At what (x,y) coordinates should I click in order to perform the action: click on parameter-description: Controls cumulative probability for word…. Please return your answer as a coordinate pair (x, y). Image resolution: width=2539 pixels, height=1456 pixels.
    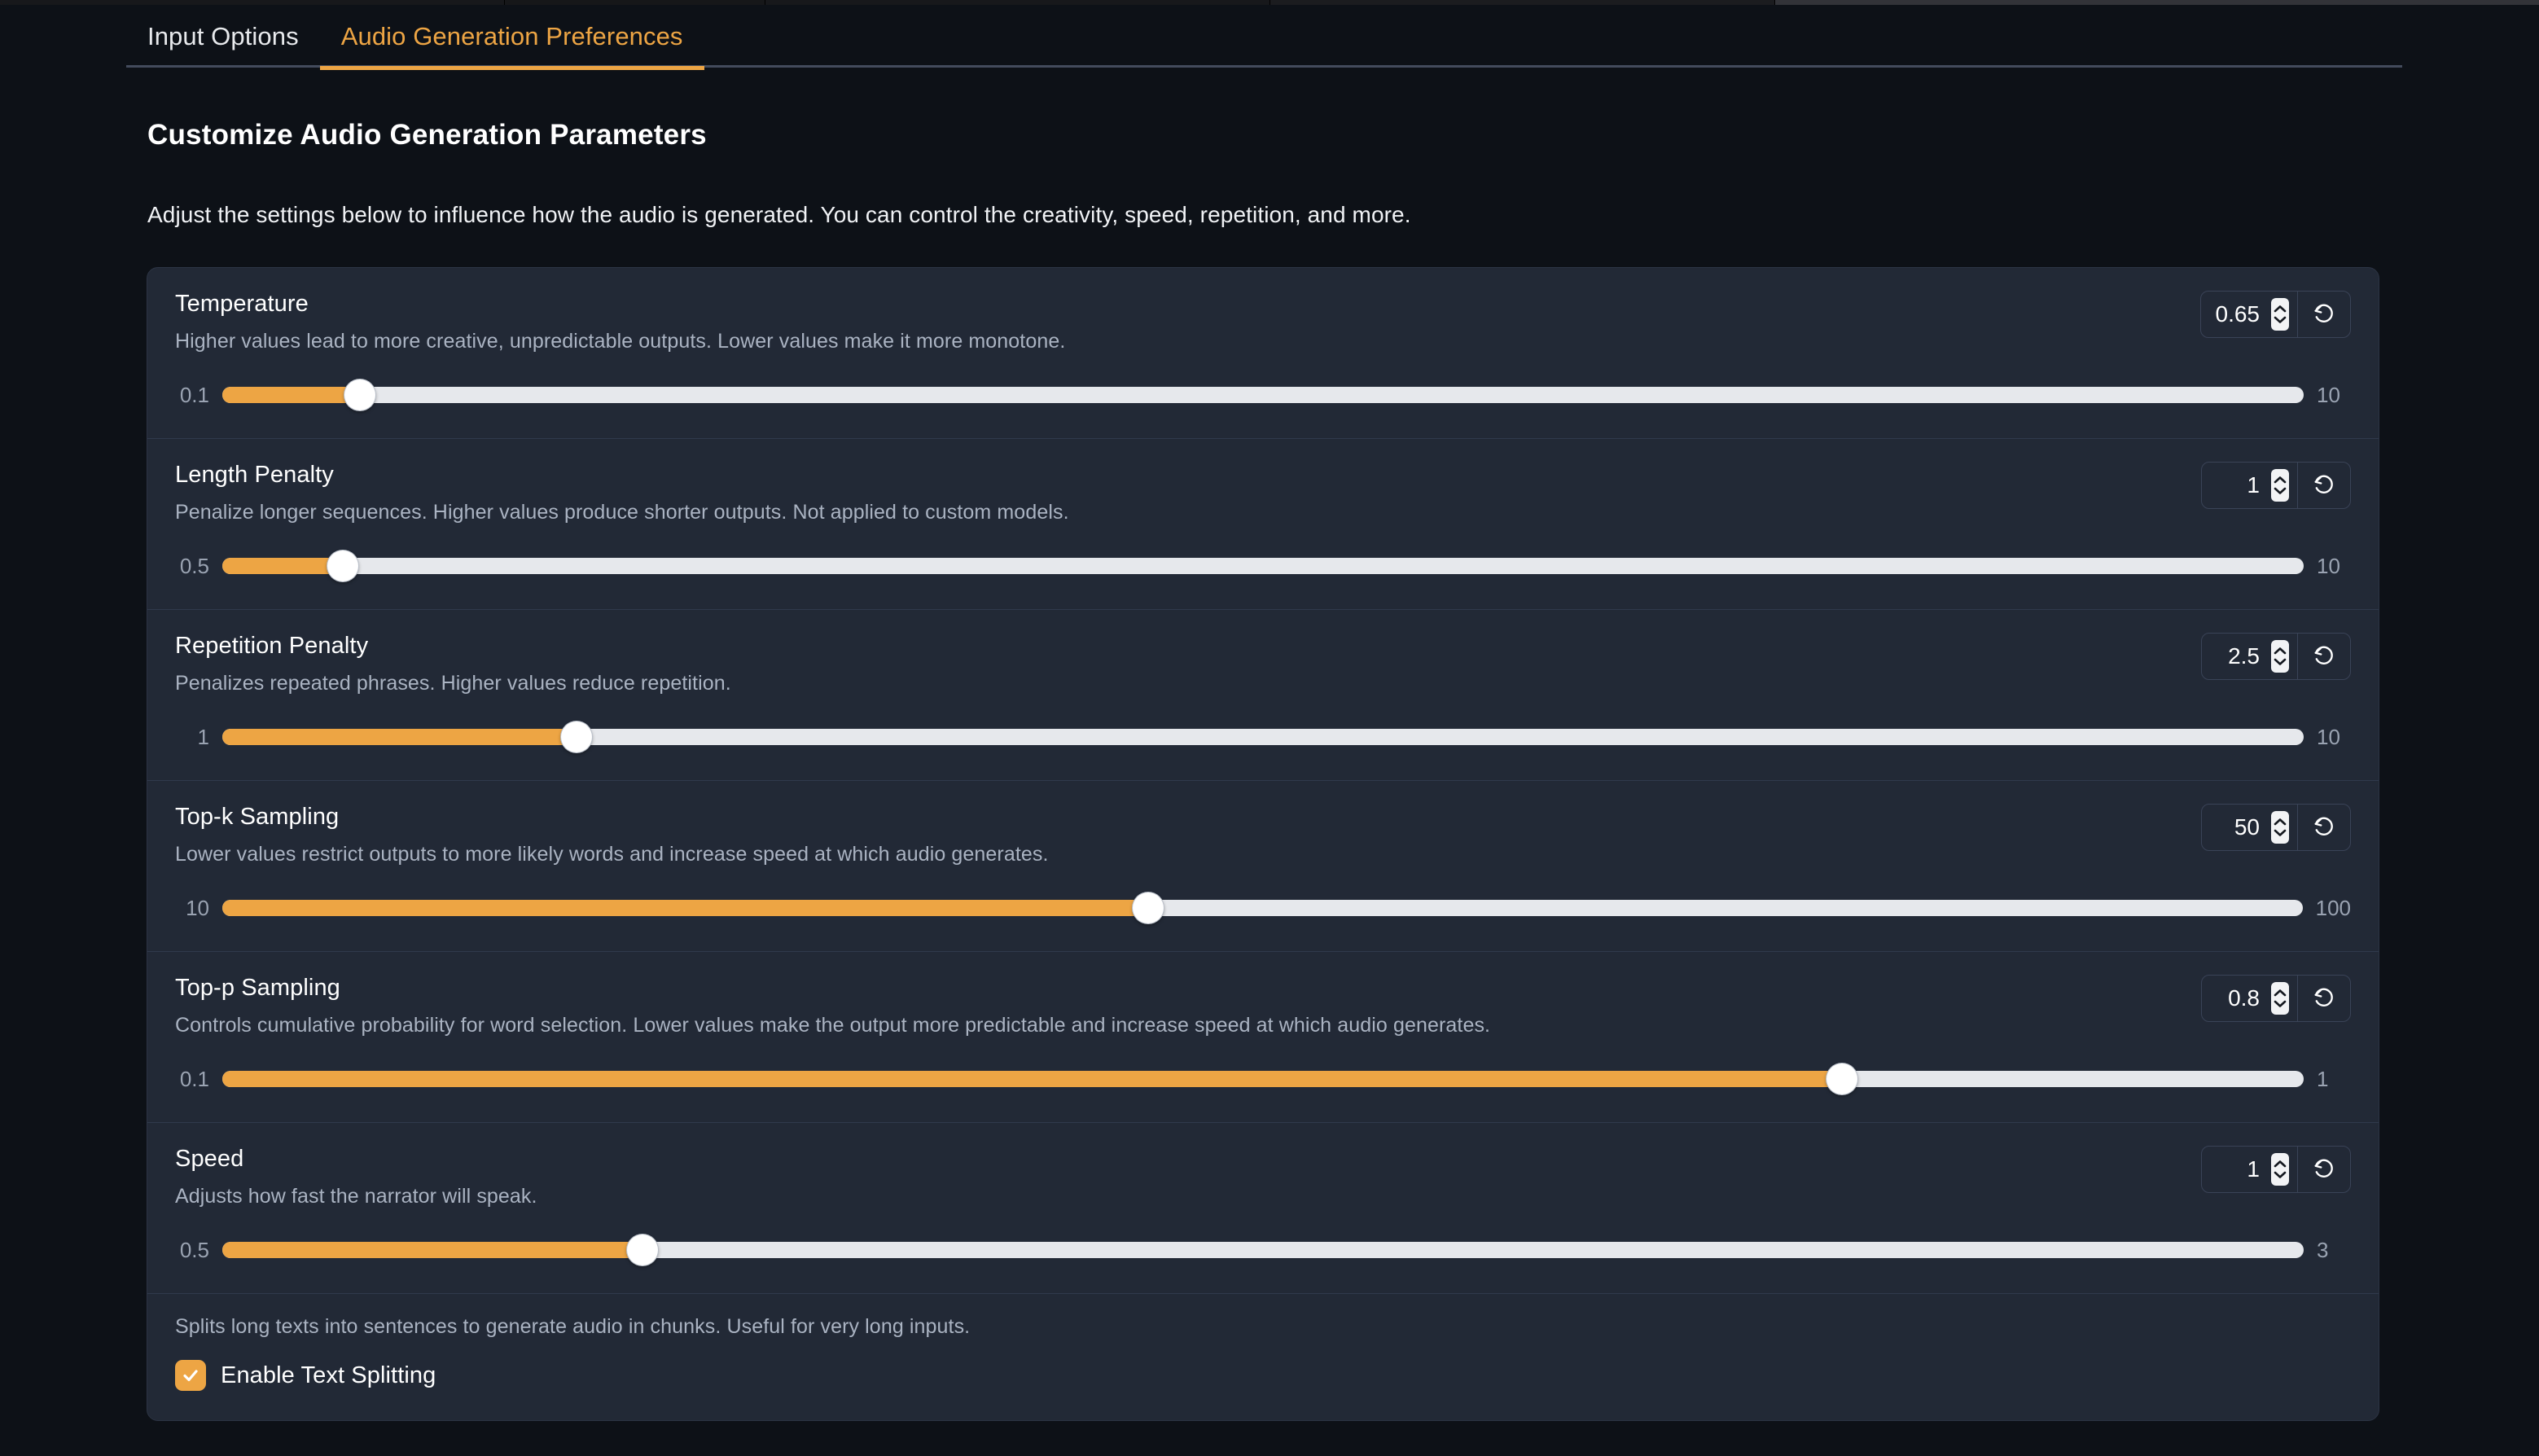
    Looking at the image, I should click on (833, 1025).